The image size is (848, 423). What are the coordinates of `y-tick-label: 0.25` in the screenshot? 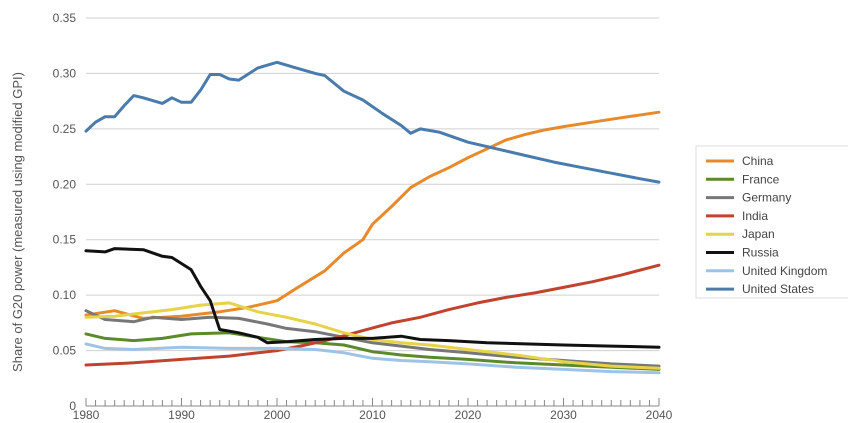 It's located at (65, 129).